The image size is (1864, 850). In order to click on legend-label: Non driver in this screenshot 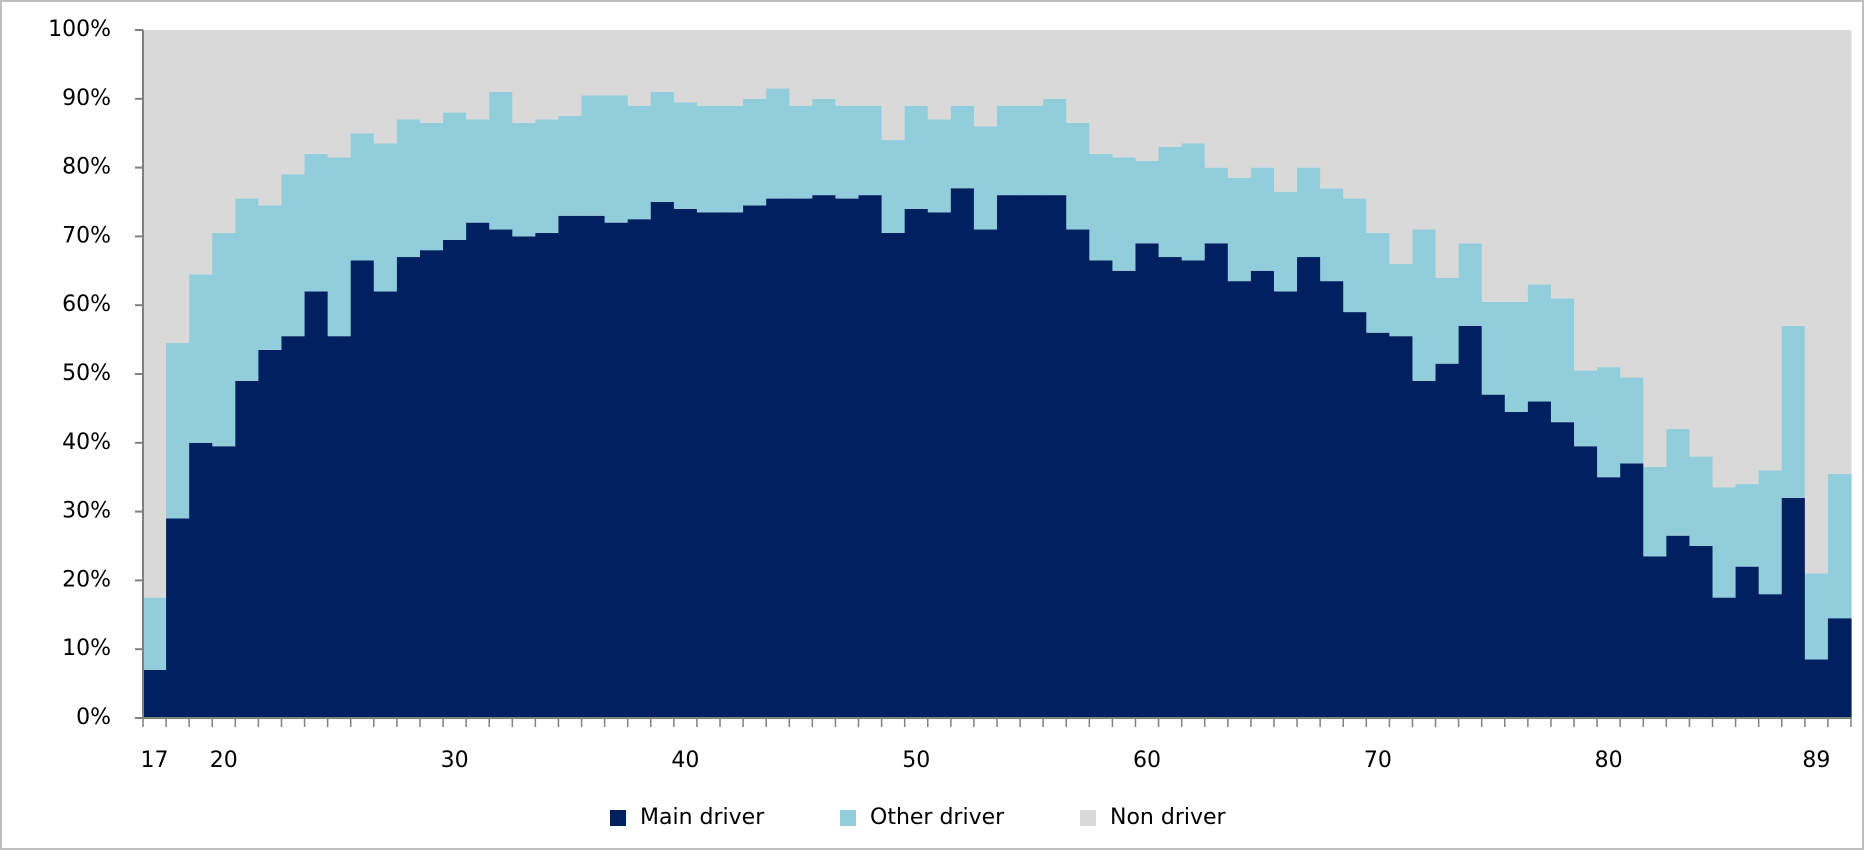, I will do `click(1168, 817)`.